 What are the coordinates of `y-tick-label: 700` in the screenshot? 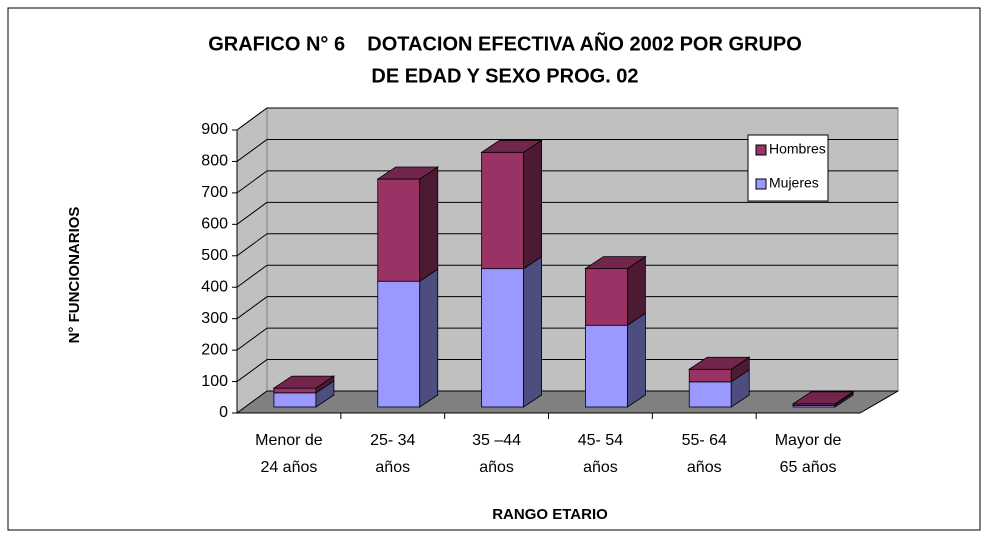 It's located at (214, 192).